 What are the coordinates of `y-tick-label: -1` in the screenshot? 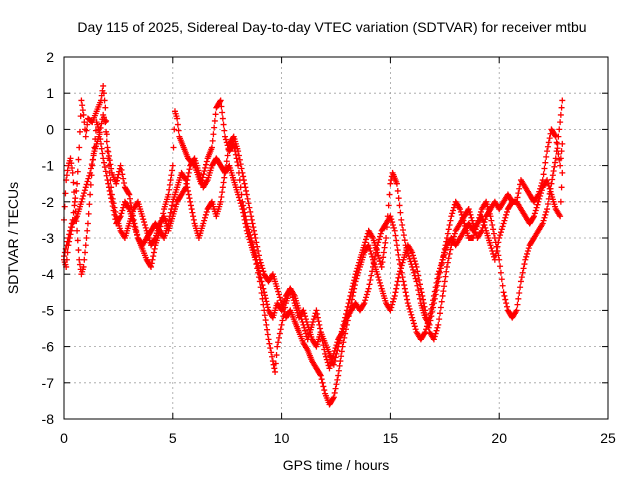 It's located at (48, 166).